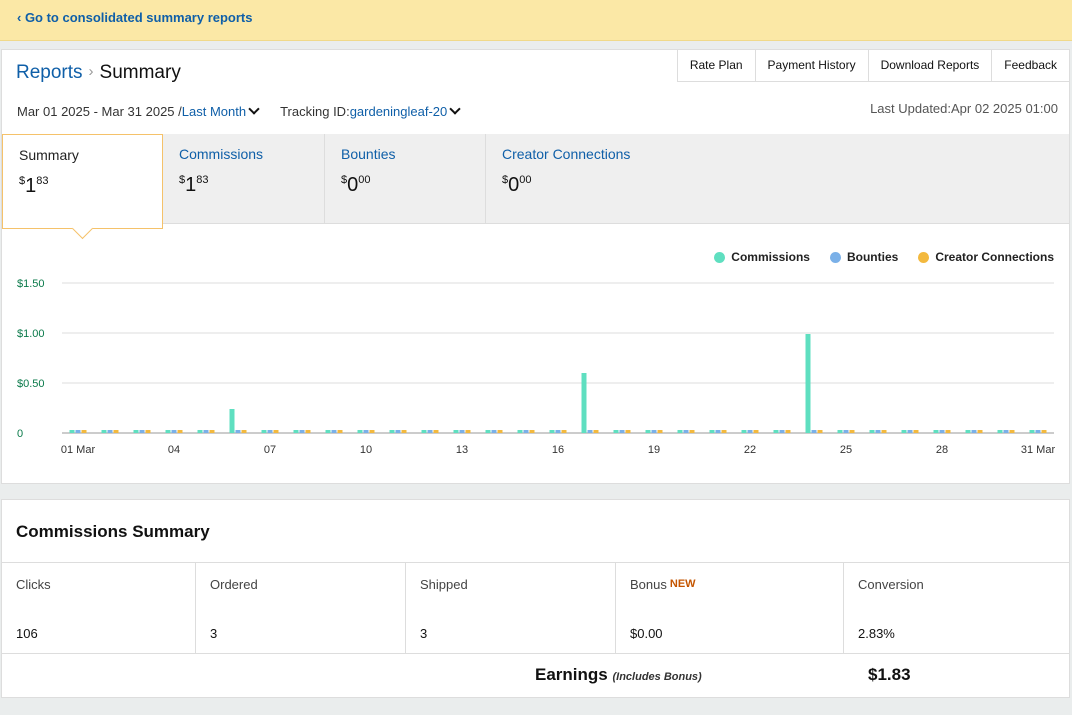 This screenshot has height=715, width=1072. What do you see at coordinates (140, 72) in the screenshot?
I see `page-title: Summary` at bounding box center [140, 72].